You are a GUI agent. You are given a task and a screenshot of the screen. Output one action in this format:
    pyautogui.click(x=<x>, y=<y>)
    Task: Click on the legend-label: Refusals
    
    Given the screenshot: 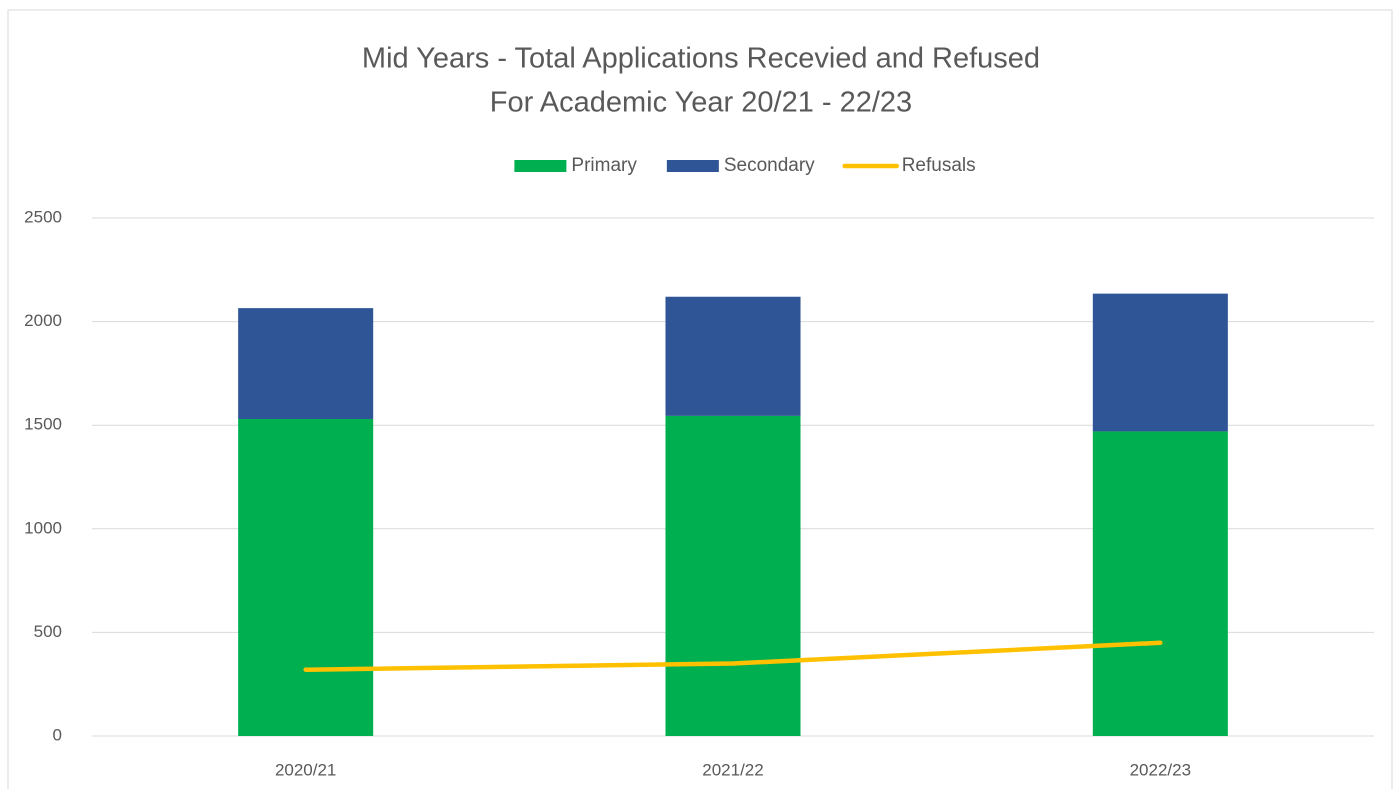 What is the action you would take?
    pyautogui.click(x=939, y=165)
    